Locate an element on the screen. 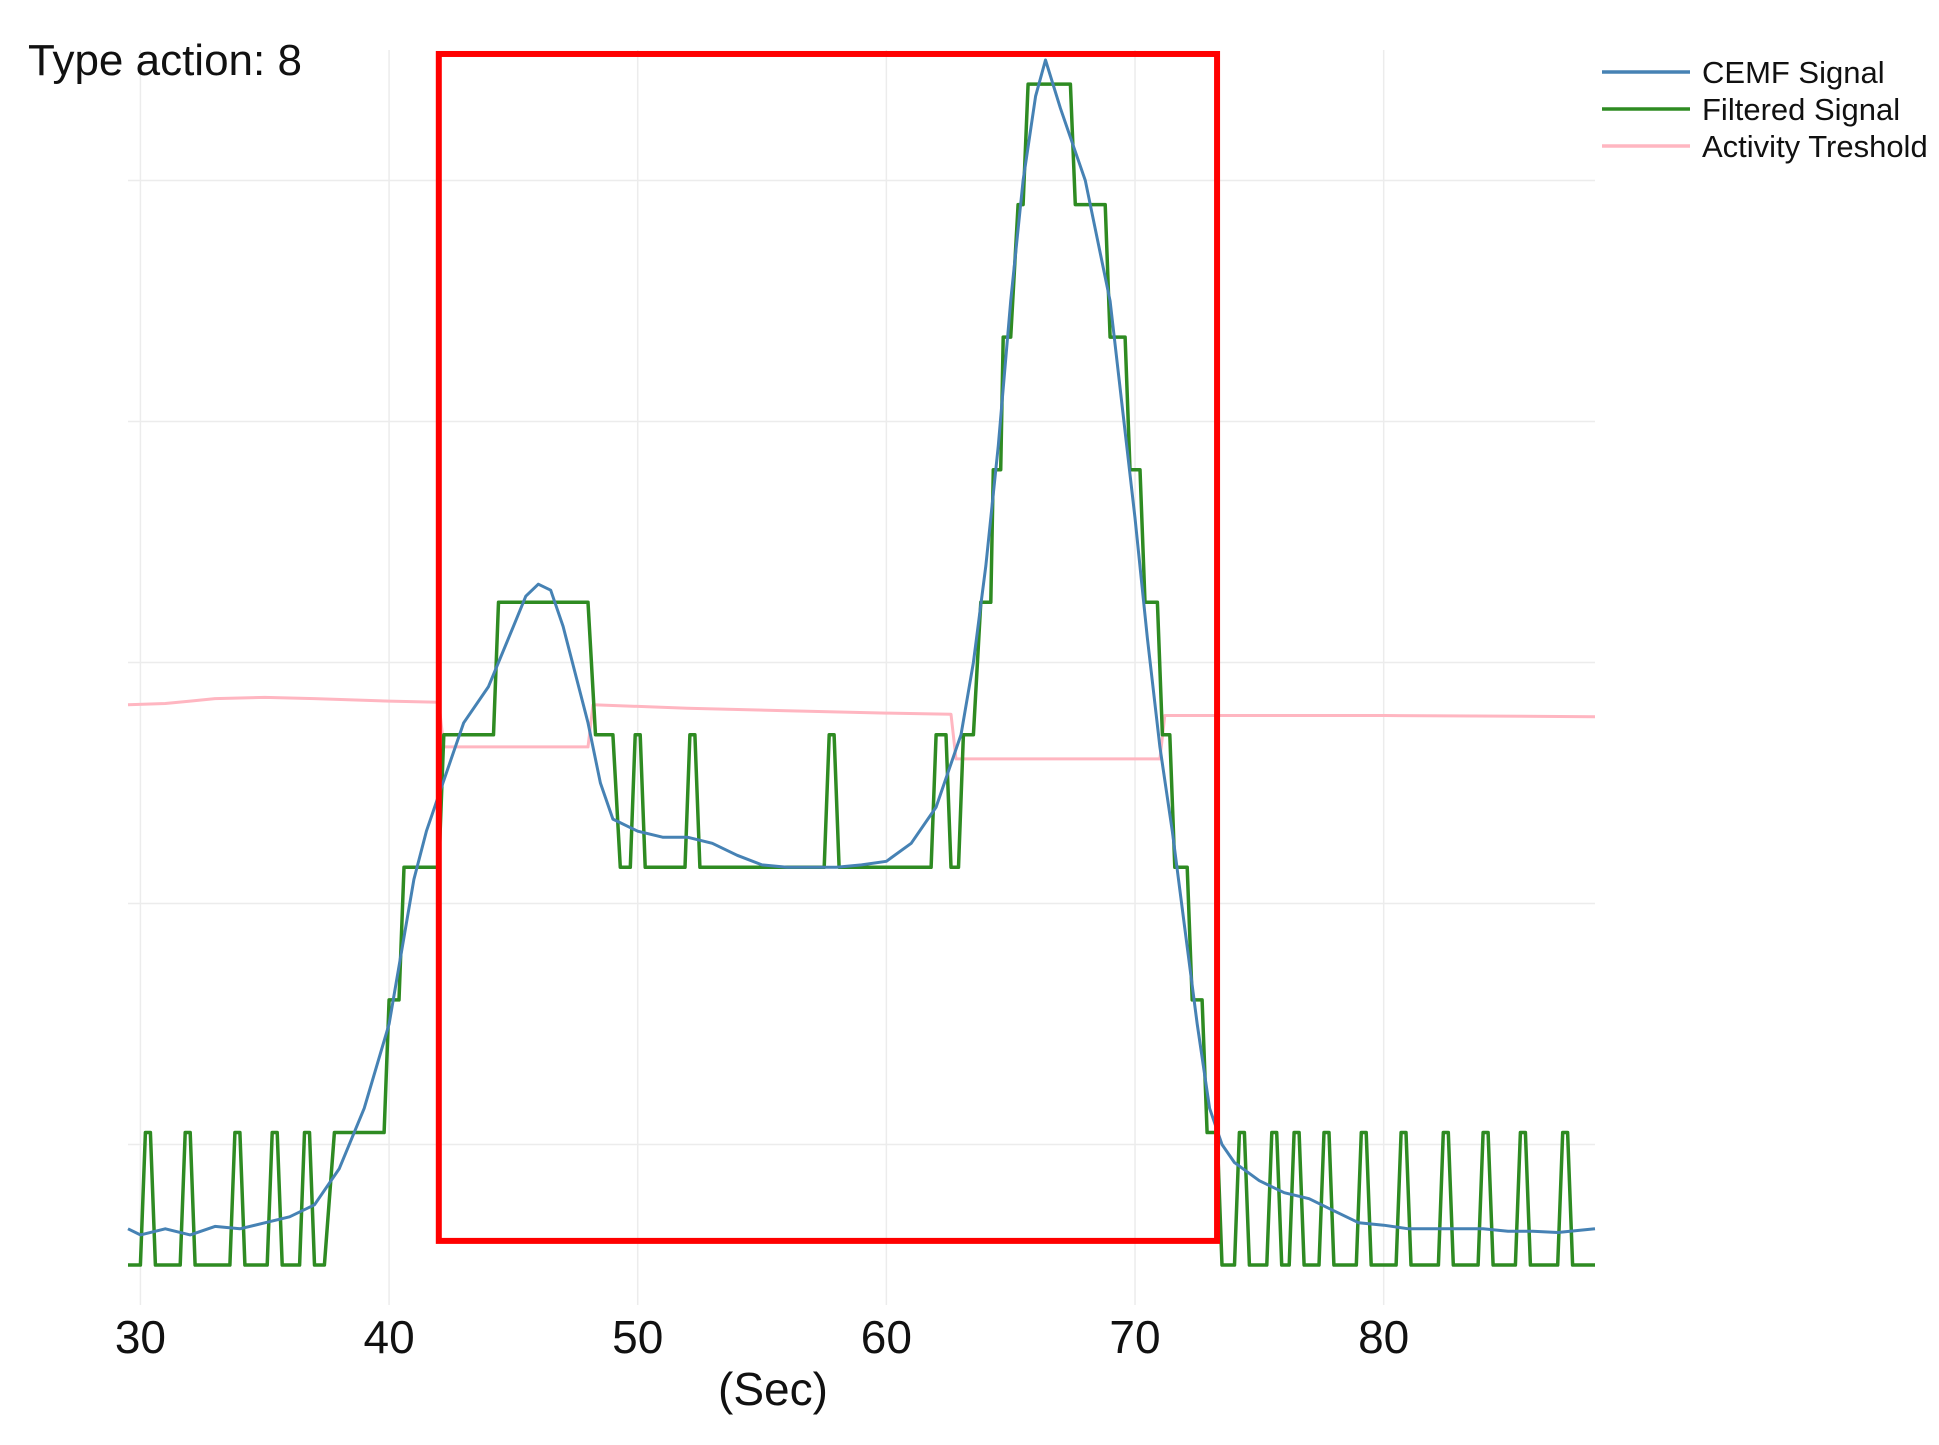 This screenshot has height=1445, width=1939. x-tick-label-80: 80 is located at coordinates (1383, 1337).